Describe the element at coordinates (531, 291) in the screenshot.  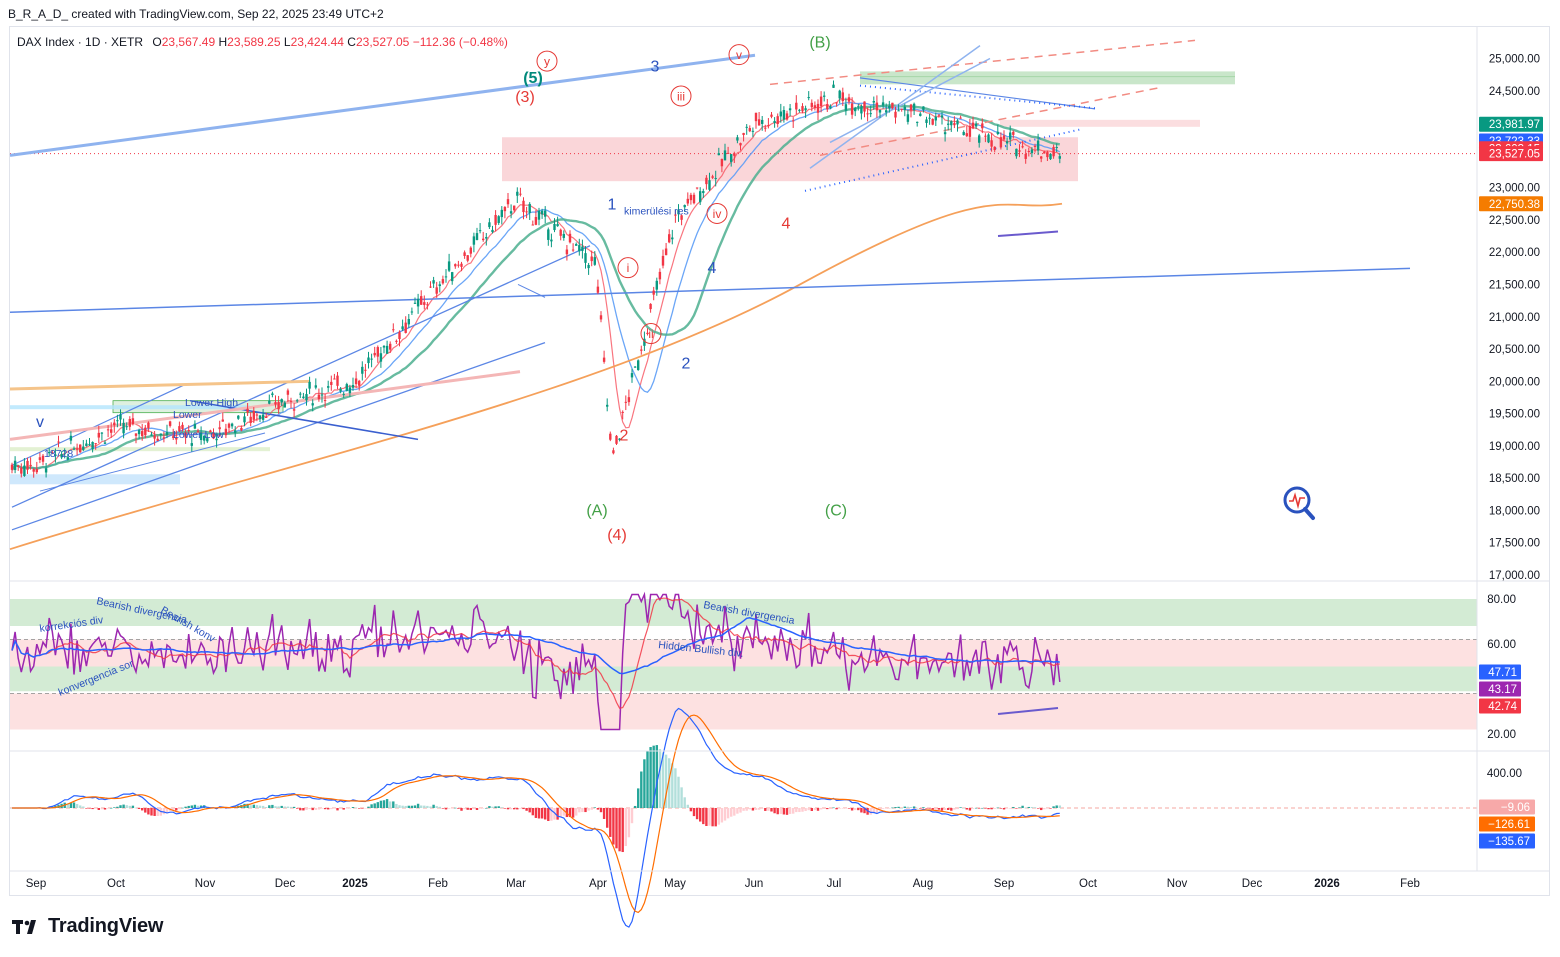
I see `marker` at that location.